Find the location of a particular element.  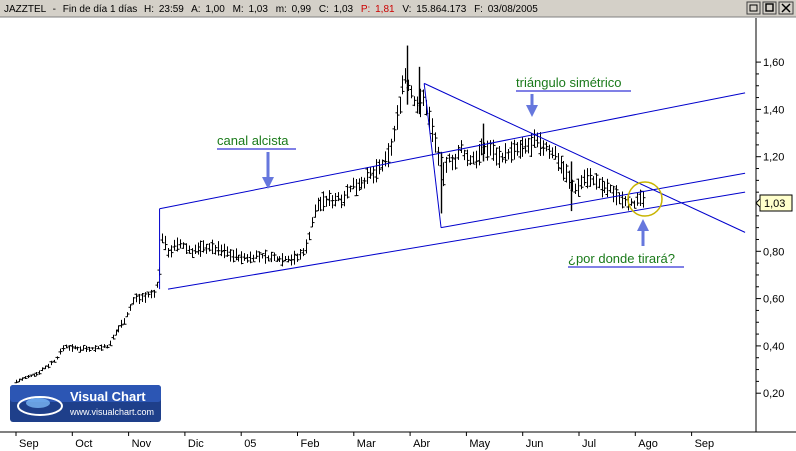

x-tick-label: Feb is located at coordinates (310, 444).